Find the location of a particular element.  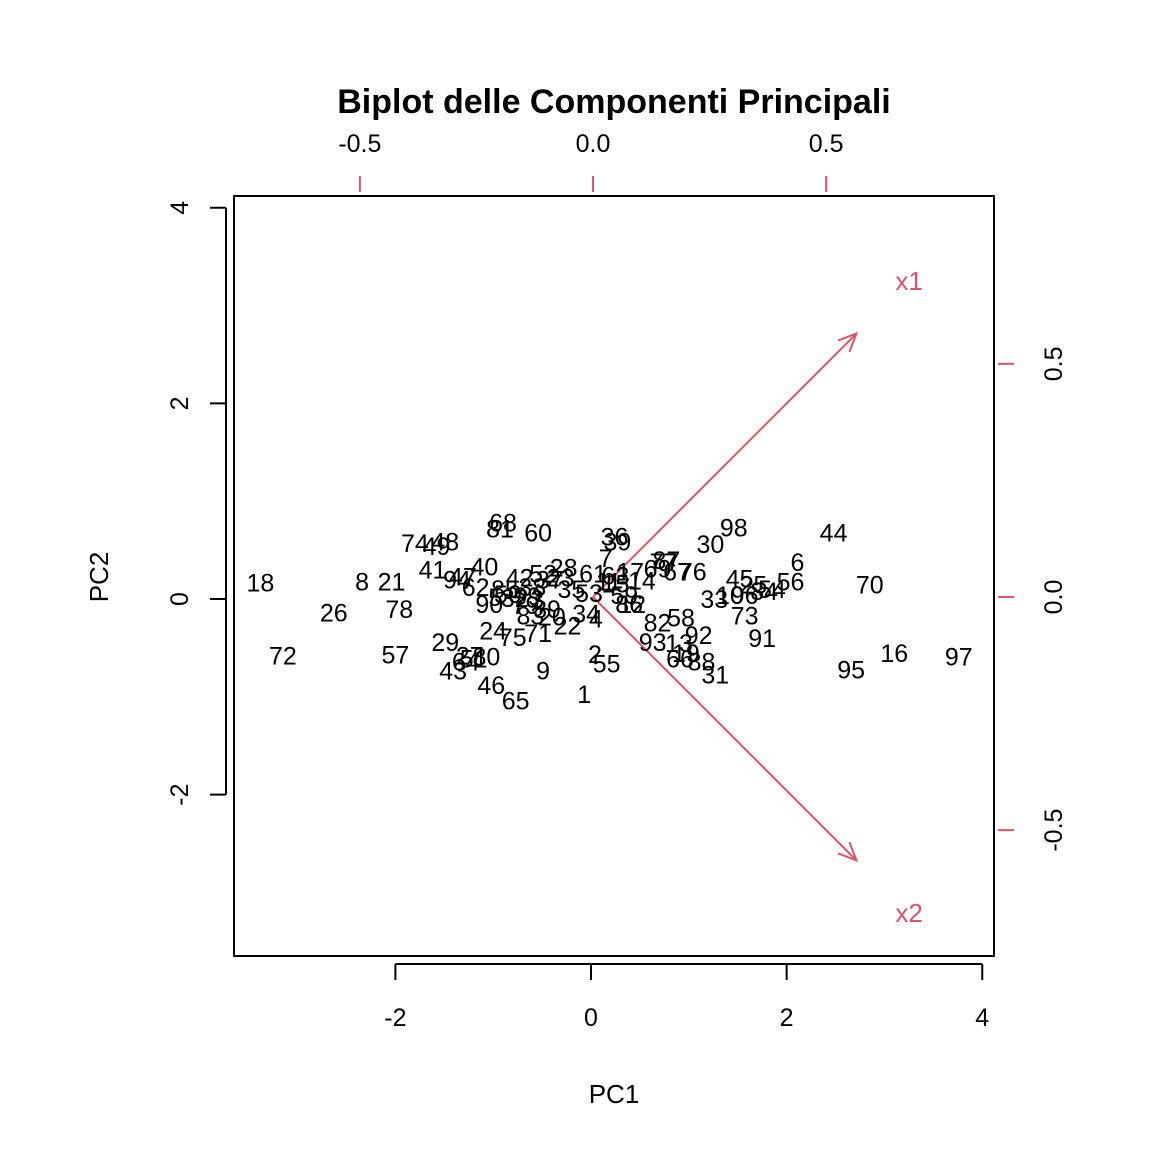

point-label: 83 is located at coordinates (530, 617).